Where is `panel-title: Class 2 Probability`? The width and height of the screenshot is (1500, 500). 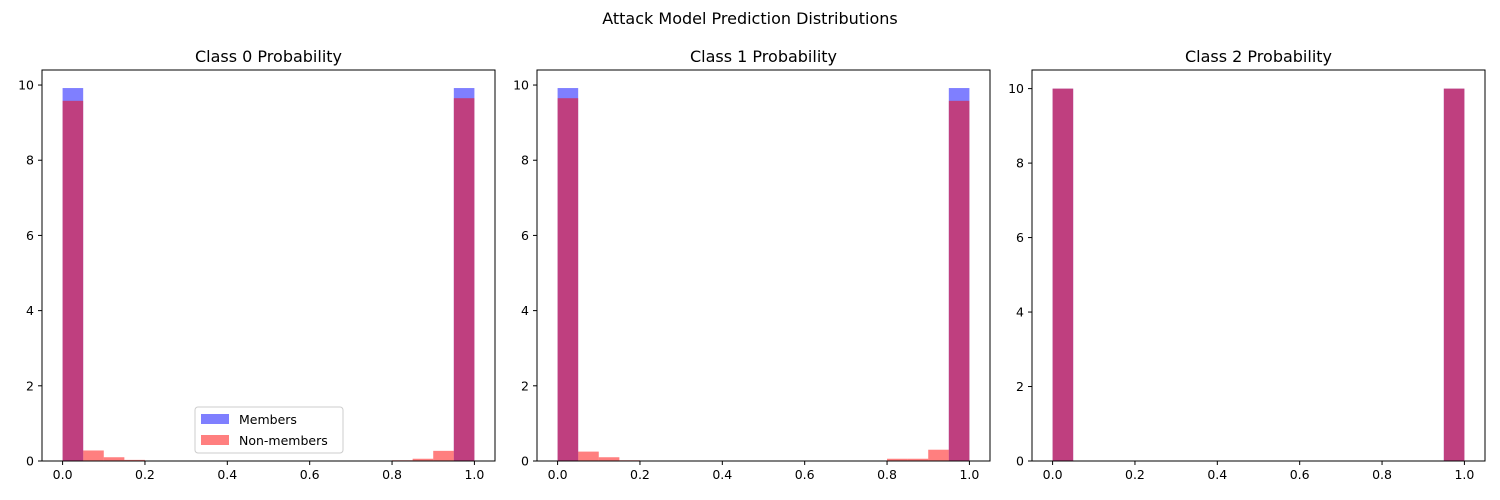
panel-title: Class 2 Probability is located at coordinates (1258, 56).